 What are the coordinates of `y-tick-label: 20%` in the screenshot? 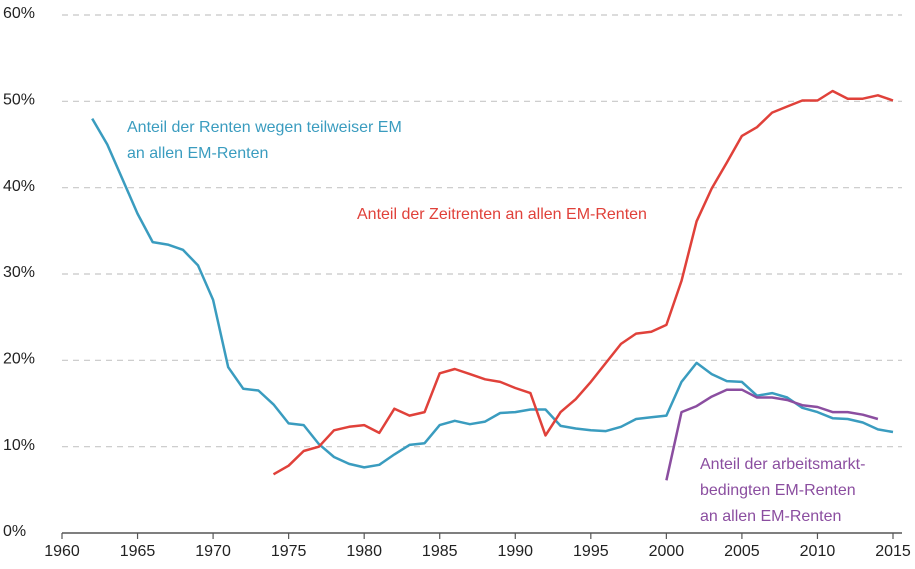 It's located at (19, 359).